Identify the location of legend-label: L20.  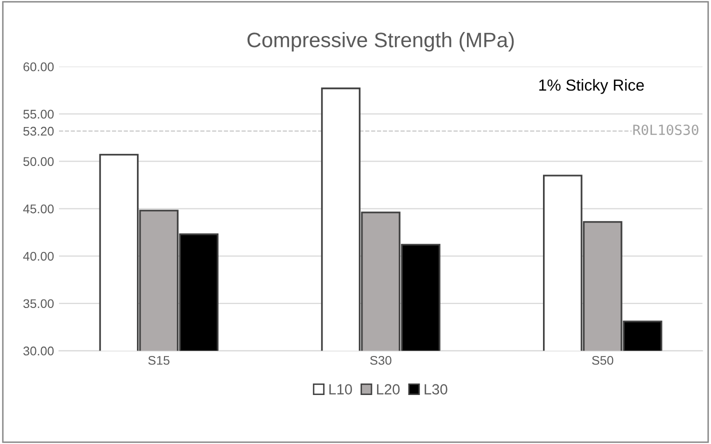
(388, 389).